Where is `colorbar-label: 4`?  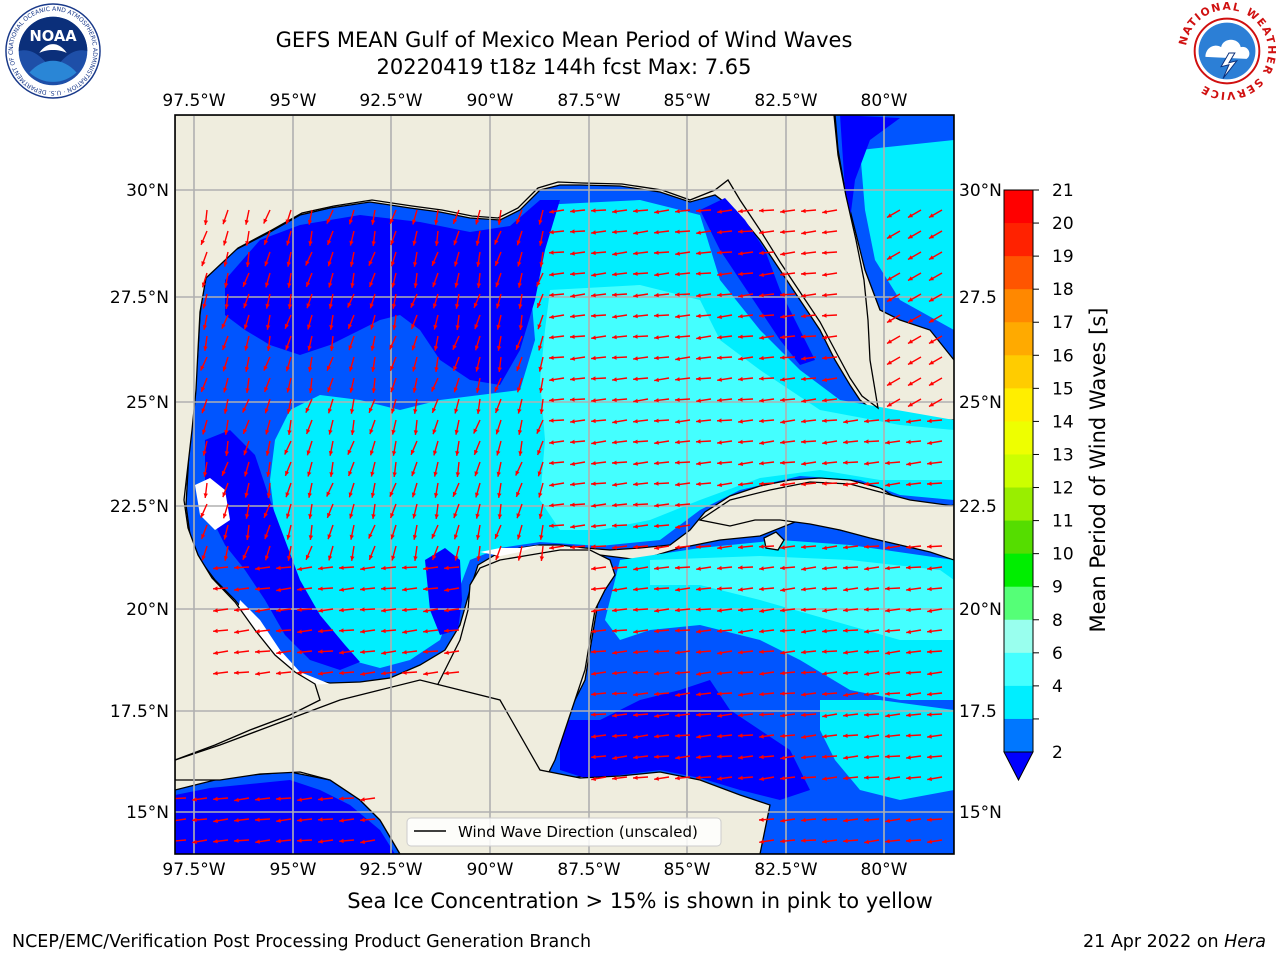 colorbar-label: 4 is located at coordinates (1057, 687).